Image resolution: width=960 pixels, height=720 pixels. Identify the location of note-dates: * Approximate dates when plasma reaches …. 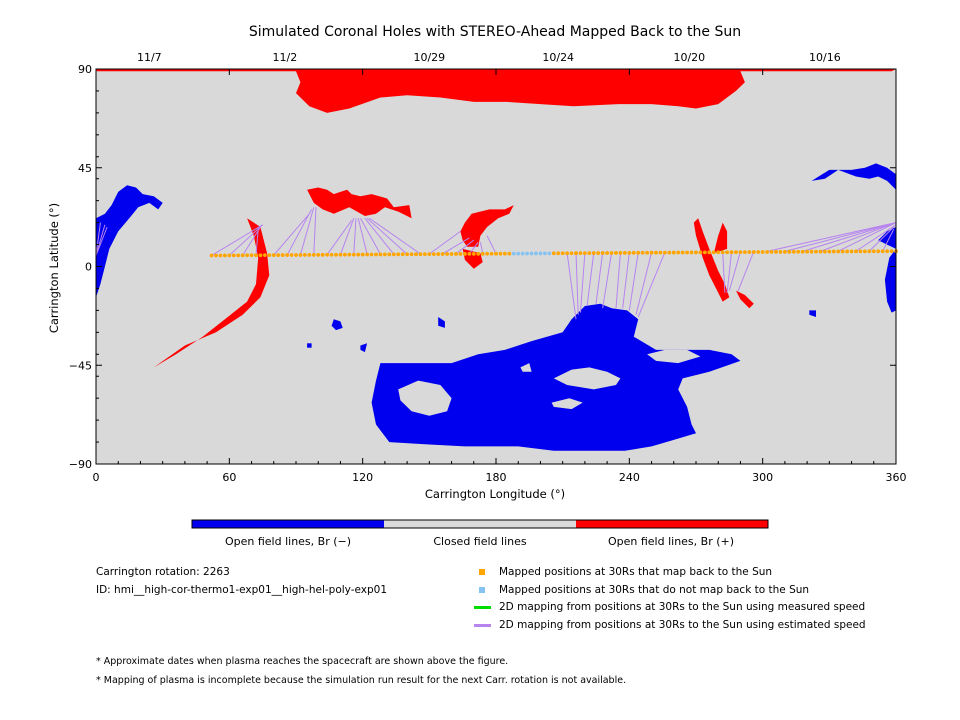
(302, 661).